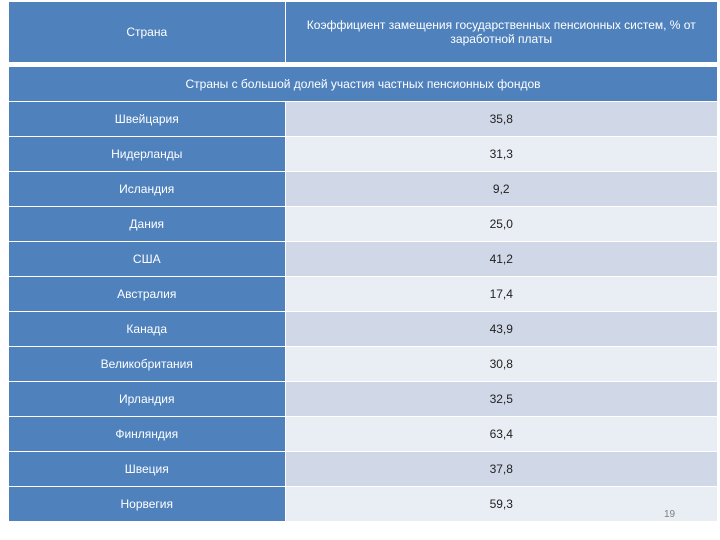  I want to click on value-cell: 35,8, so click(501, 119).